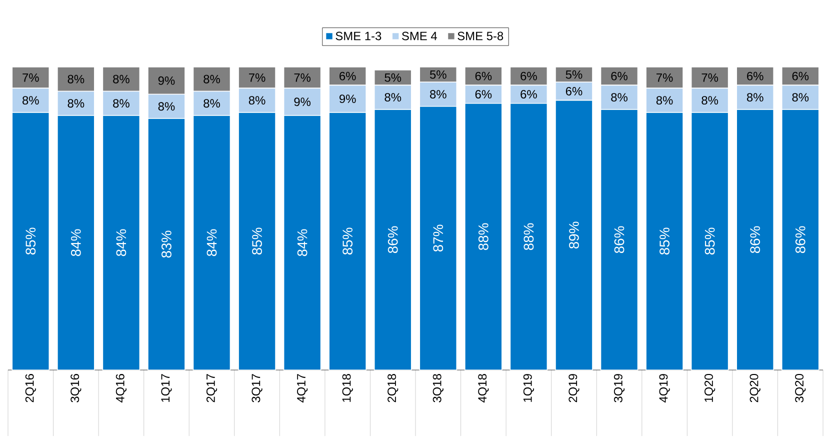  What do you see at coordinates (393, 388) in the screenshot?
I see `x-tick-label: 2Q18` at bounding box center [393, 388].